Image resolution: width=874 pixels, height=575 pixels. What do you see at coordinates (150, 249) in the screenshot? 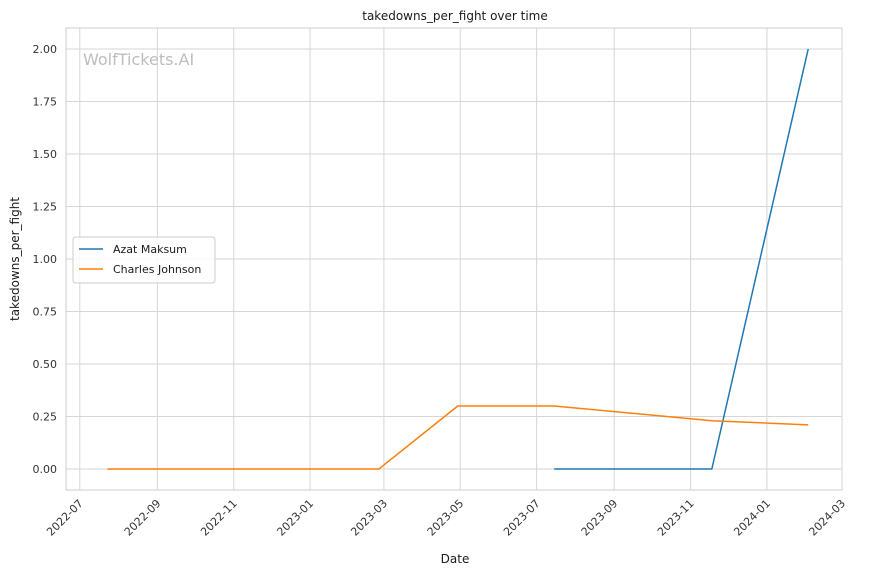
I see `legend-label-azat-maksum: Azat Maksum` at bounding box center [150, 249].